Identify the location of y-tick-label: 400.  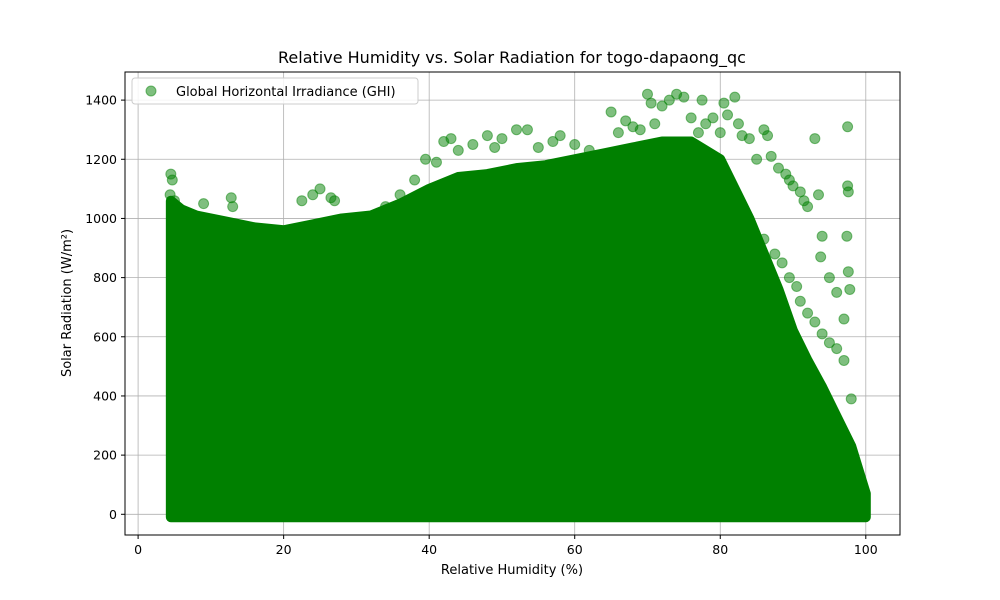
(105, 395).